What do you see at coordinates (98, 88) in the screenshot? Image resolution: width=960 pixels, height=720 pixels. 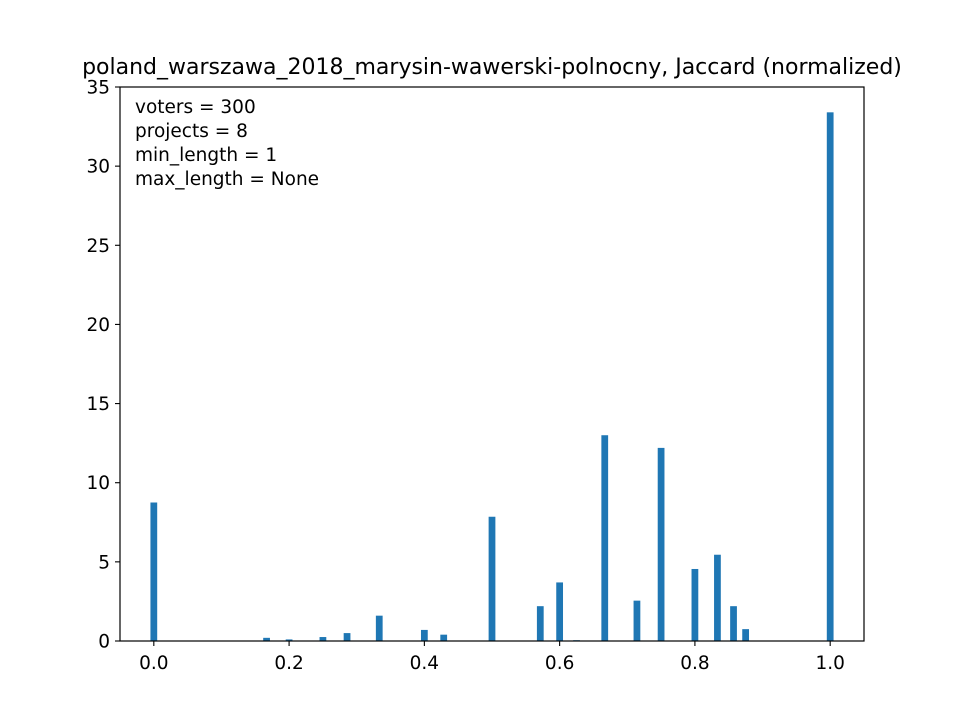 I see `y-tick-label: 35` at bounding box center [98, 88].